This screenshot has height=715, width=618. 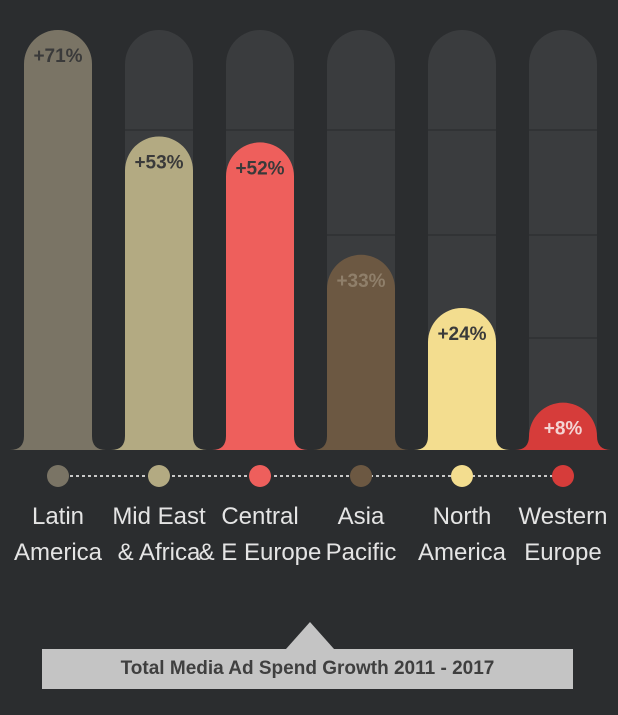 I want to click on category-markers, so click(x=310, y=476).